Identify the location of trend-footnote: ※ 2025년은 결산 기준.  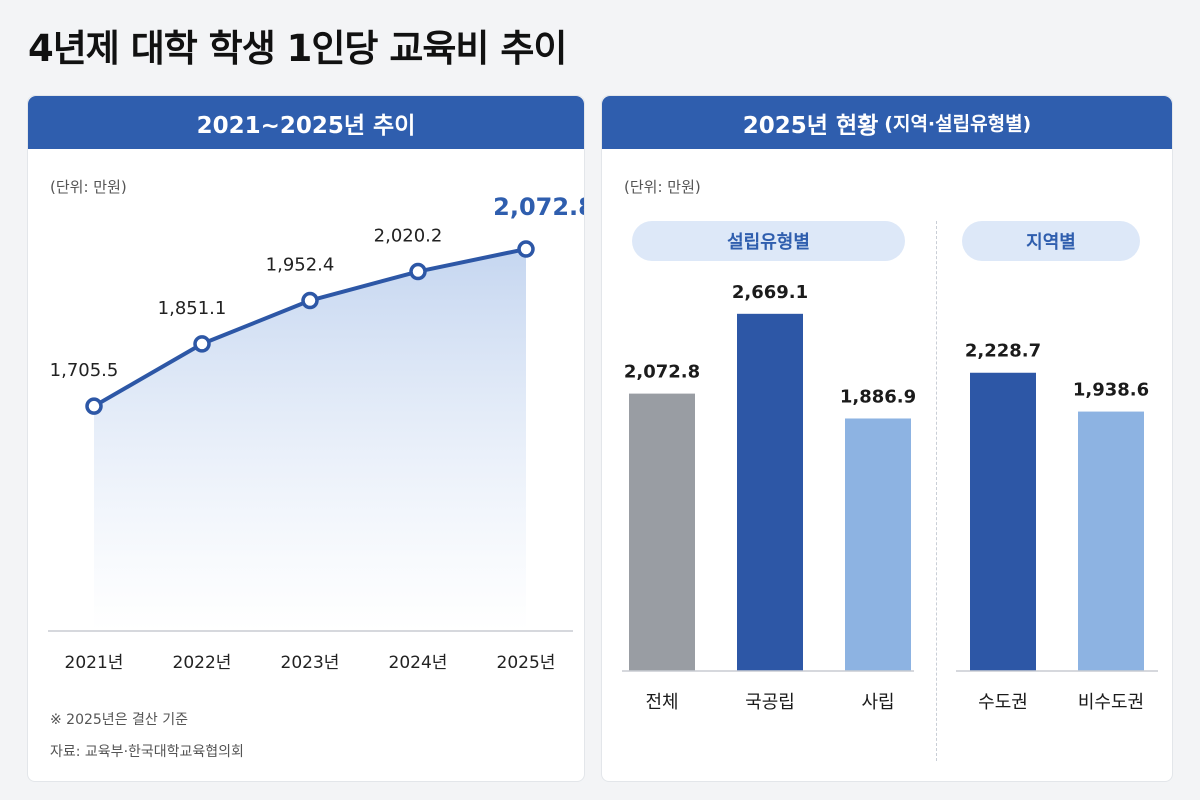
(119, 720).